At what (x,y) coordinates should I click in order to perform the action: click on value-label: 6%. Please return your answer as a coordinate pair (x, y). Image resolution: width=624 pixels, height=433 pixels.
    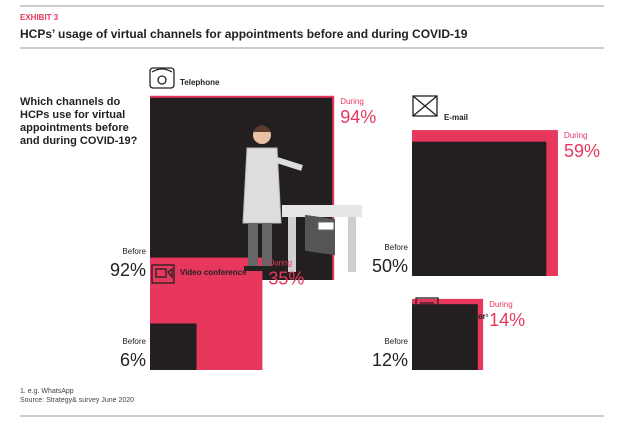
    Looking at the image, I should click on (133, 360).